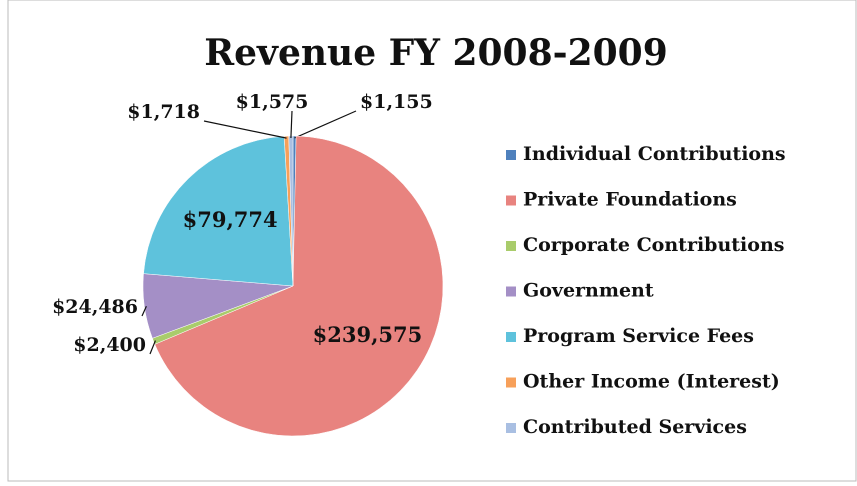 The image size is (857, 486). I want to click on data-label: $24,486, so click(95, 307).